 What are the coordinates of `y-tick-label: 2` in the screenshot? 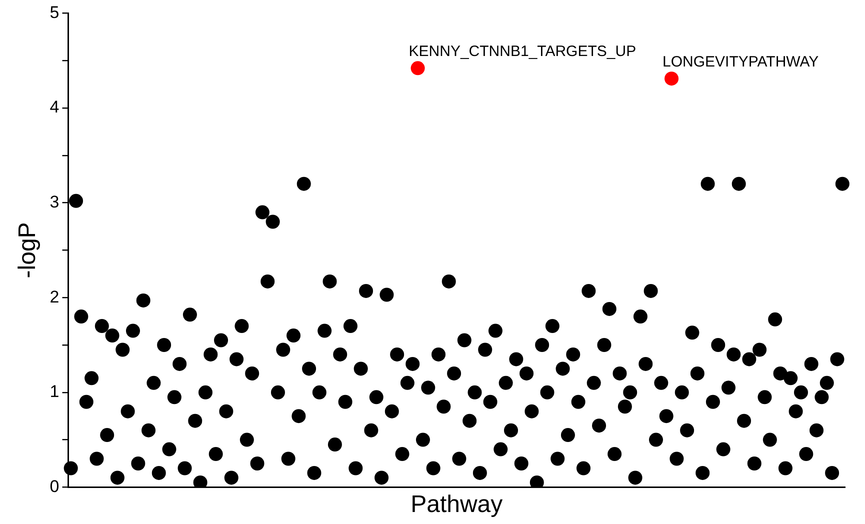 It's located at (55, 296).